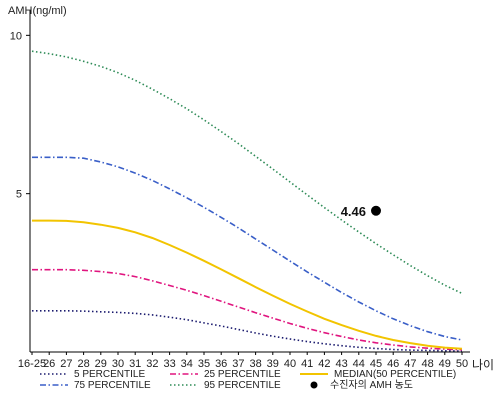 The image size is (500, 400). I want to click on x-tick-label: 39, so click(273, 364).